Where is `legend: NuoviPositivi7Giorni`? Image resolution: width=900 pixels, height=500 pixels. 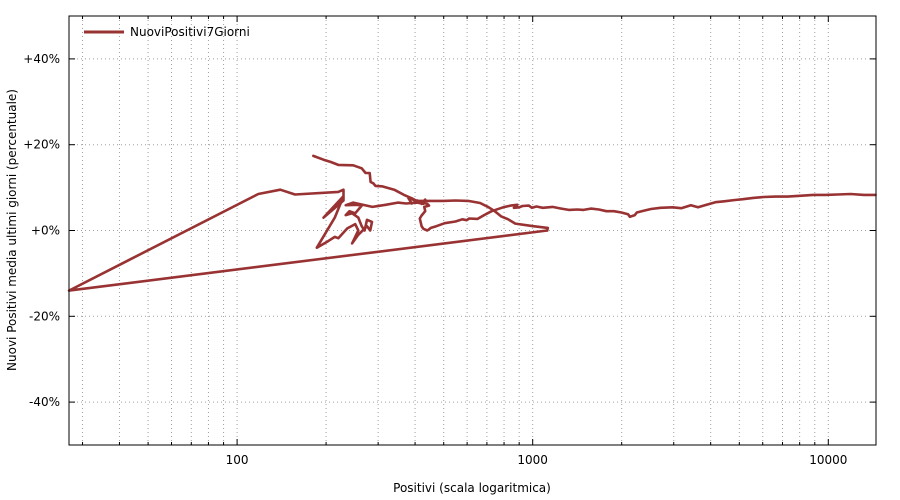
legend: NuoviPositivi7Giorni is located at coordinates (167, 32).